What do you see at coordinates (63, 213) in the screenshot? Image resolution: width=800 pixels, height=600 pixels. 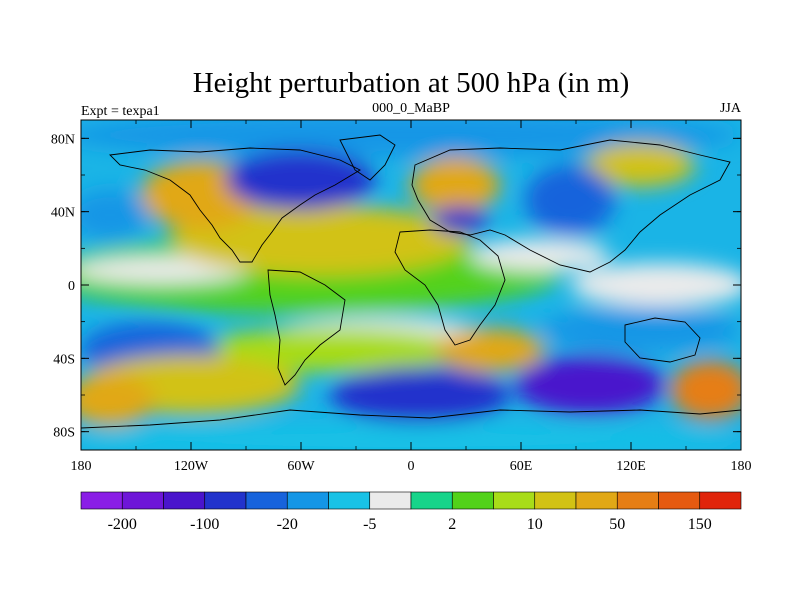 I see `y-tick-label: 40N` at bounding box center [63, 213].